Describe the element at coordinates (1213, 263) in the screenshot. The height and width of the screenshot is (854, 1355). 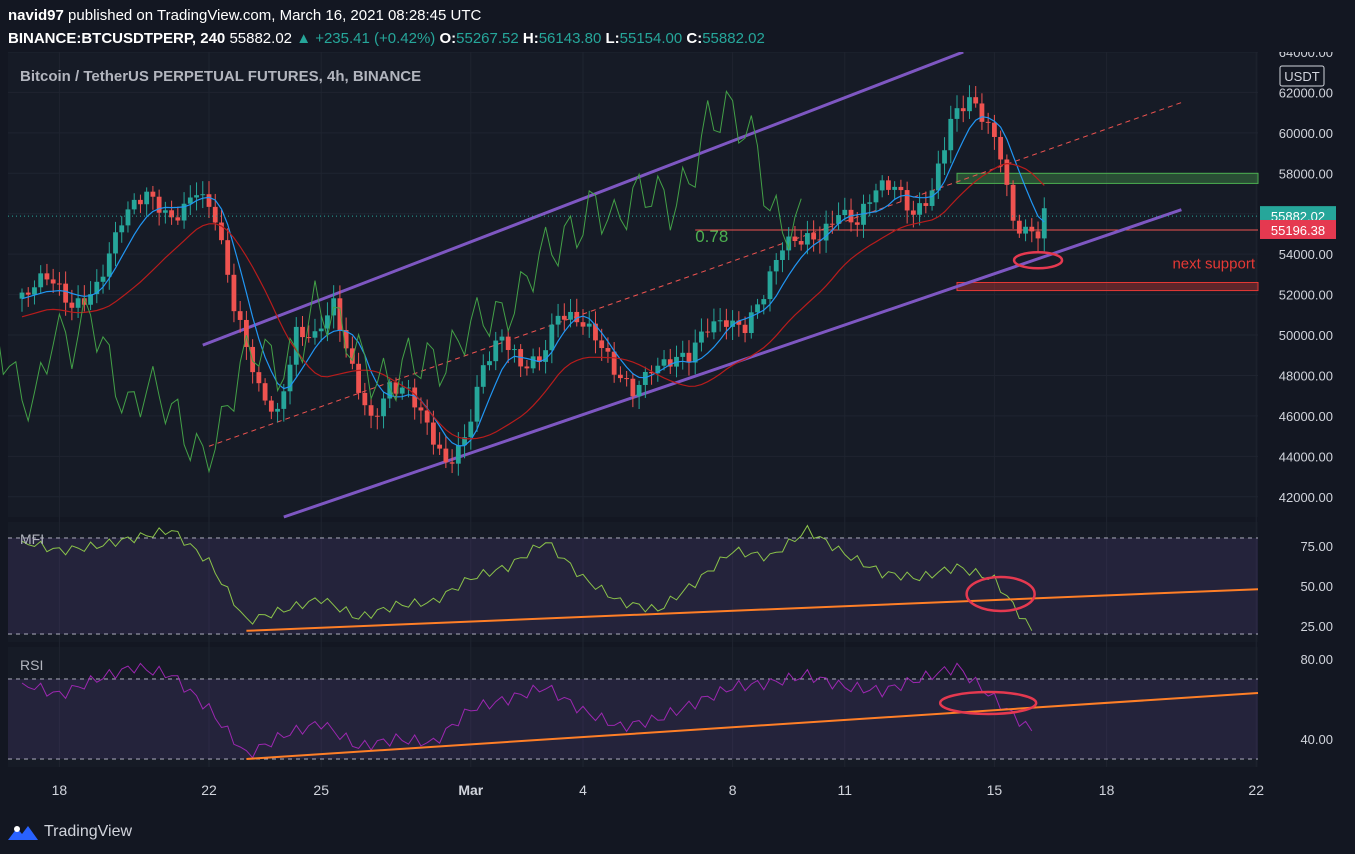
I see `next-support-label: next support` at that location.